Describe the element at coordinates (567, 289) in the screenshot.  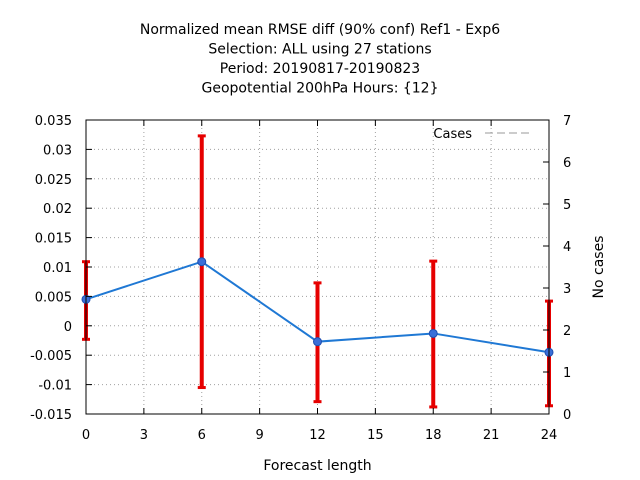
I see `y2-tick-label: 3` at that location.